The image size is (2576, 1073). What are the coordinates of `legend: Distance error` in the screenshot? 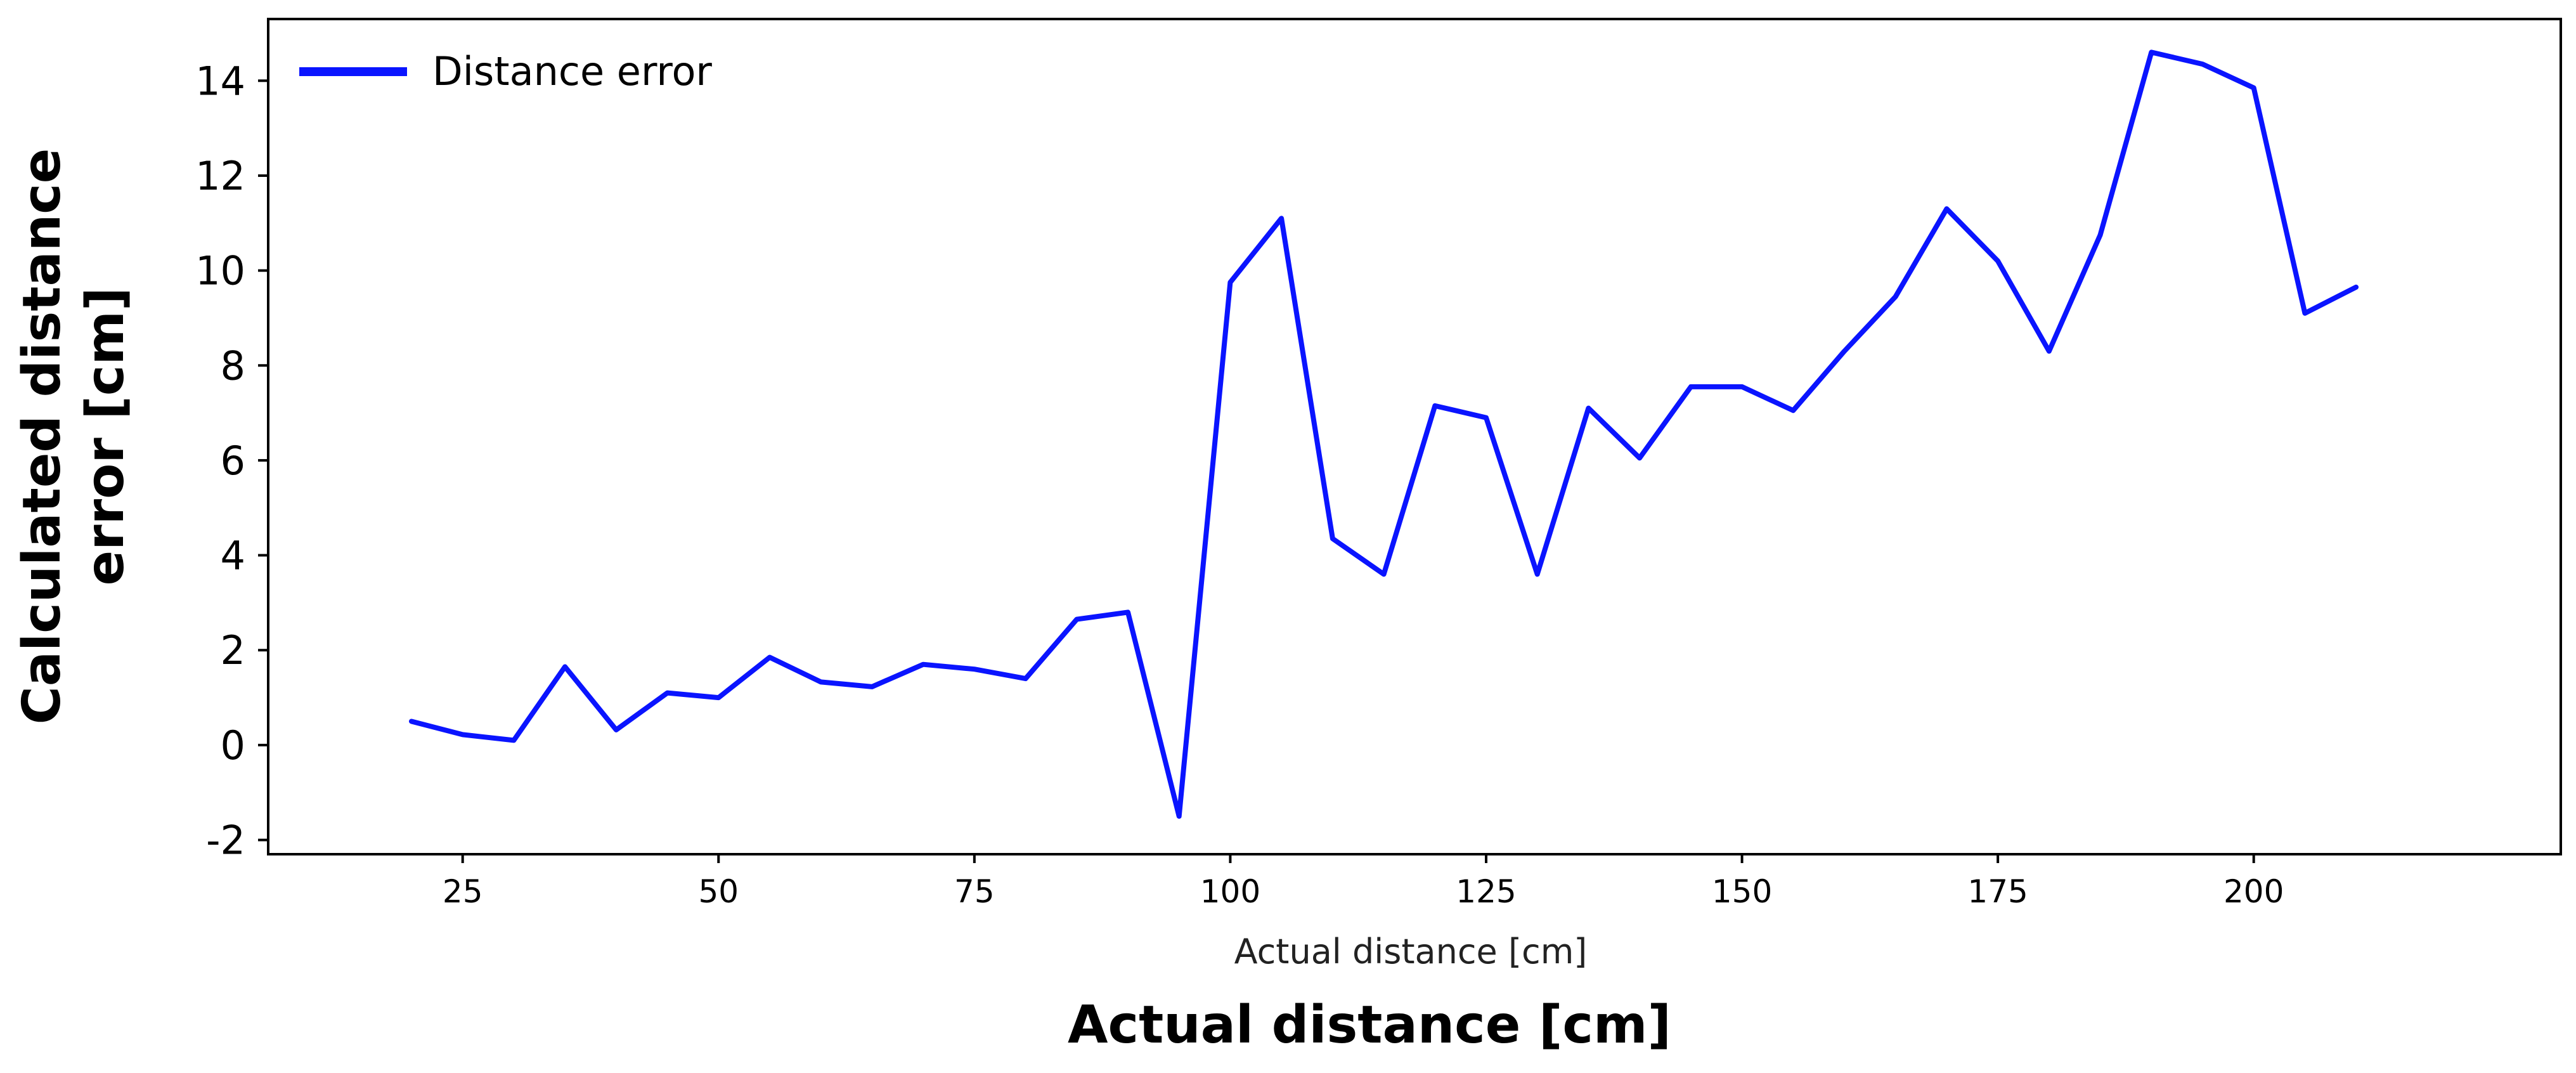 It's located at (505, 71).